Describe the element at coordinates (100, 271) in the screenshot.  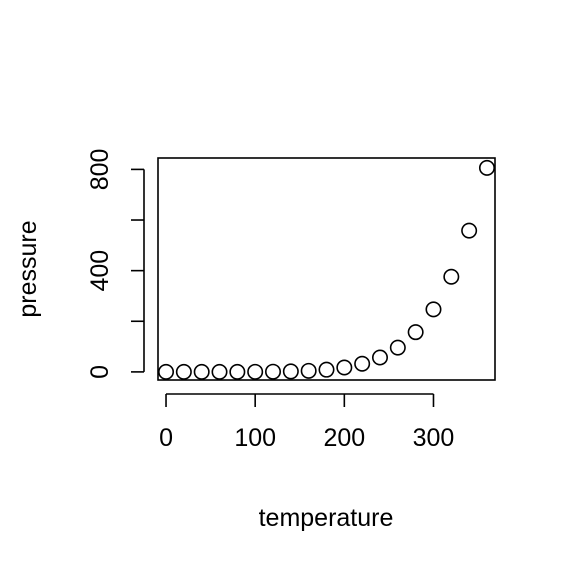
I see `y-tick-label: 400` at that location.